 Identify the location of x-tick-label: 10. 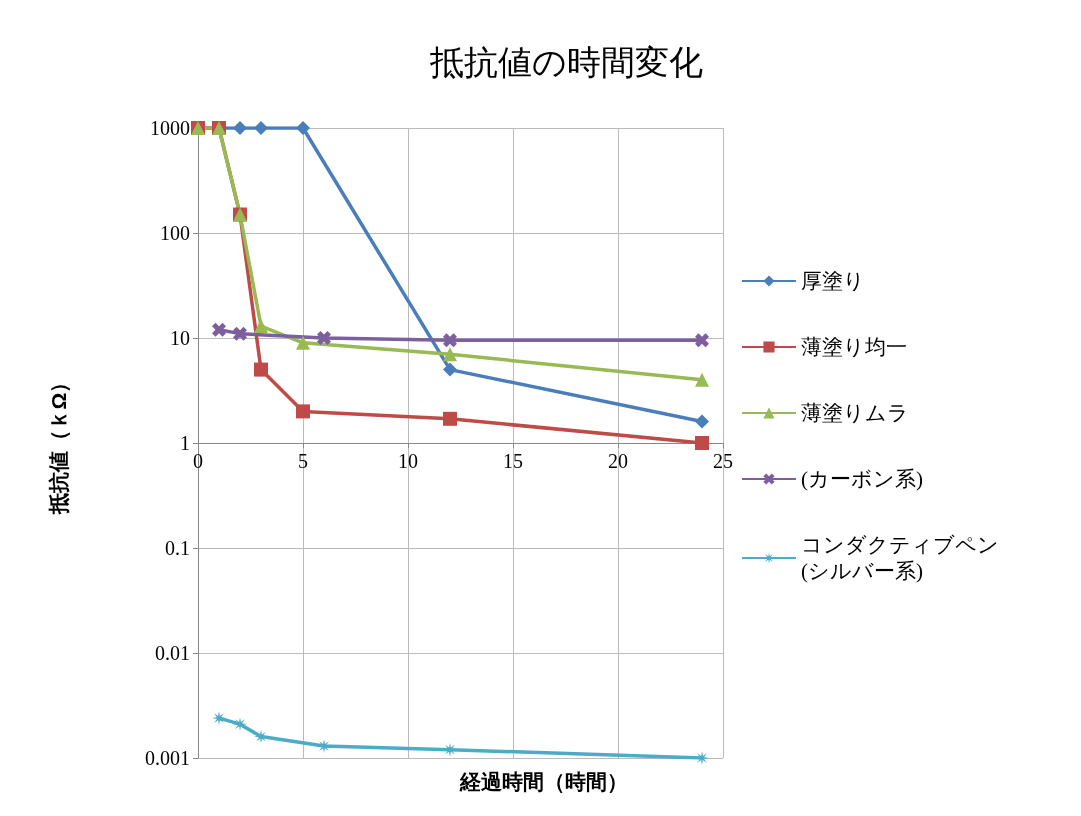
(408, 461).